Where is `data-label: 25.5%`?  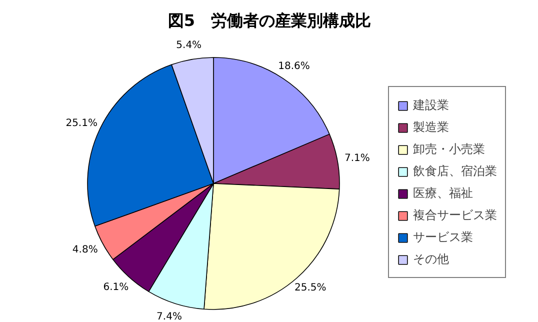 data-label: 25.5% is located at coordinates (310, 288).